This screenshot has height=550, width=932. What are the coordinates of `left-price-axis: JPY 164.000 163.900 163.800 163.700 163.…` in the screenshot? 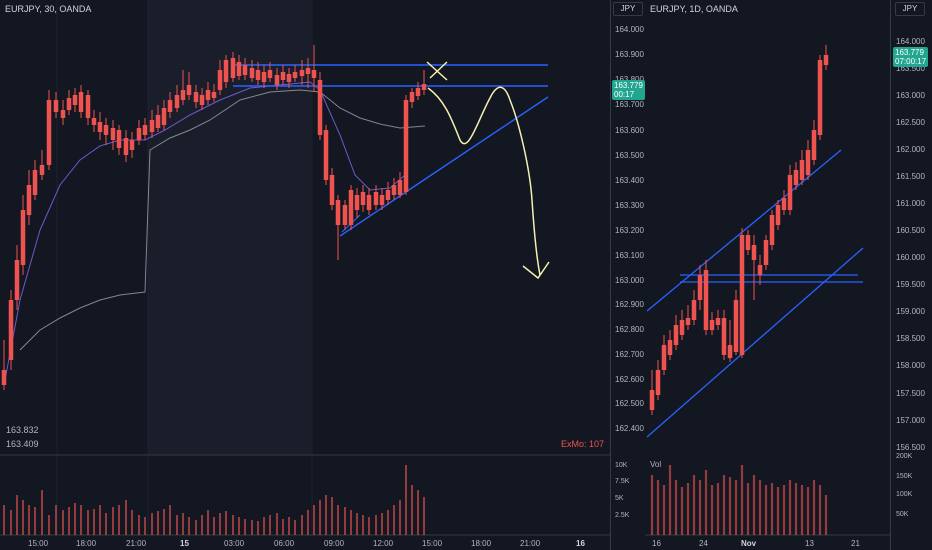 It's located at (627, 275).